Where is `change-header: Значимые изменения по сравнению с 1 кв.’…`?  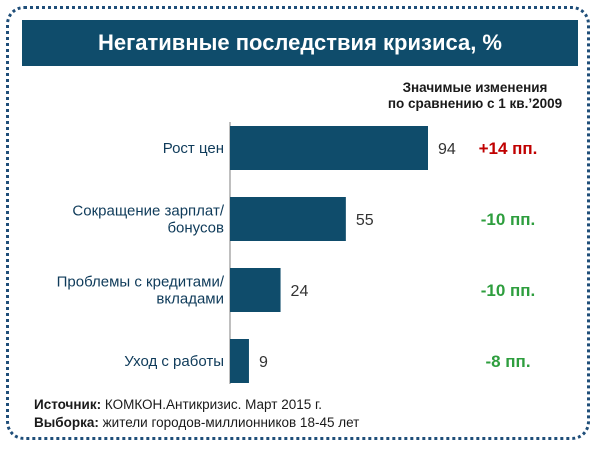
change-header: Значимые изменения по сравнению с 1 кв.’… is located at coordinates (475, 96).